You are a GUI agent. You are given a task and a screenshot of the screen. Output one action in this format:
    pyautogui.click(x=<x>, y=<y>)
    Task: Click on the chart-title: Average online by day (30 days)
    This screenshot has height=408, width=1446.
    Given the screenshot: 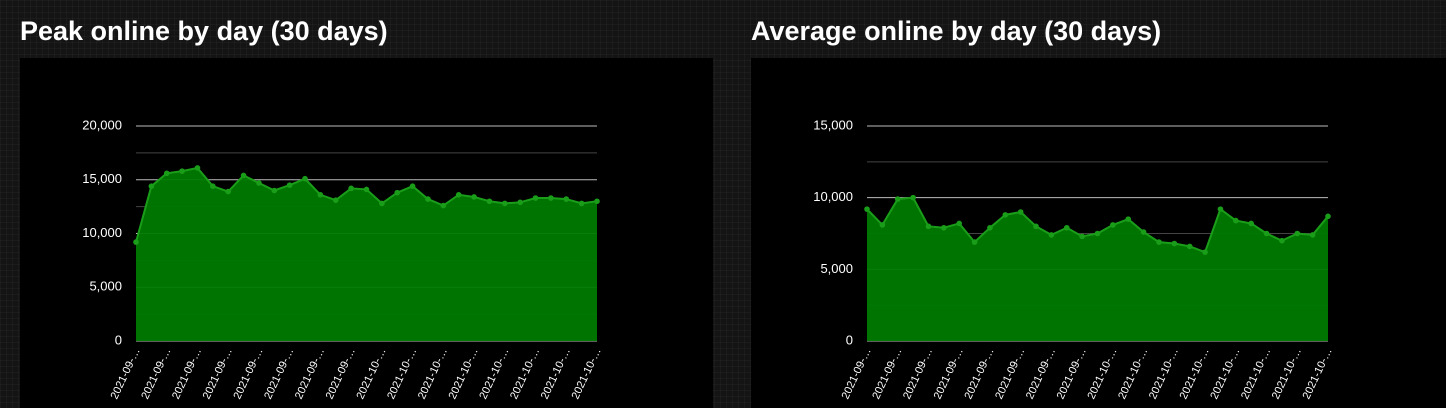 What is the action you would take?
    pyautogui.click(x=956, y=31)
    